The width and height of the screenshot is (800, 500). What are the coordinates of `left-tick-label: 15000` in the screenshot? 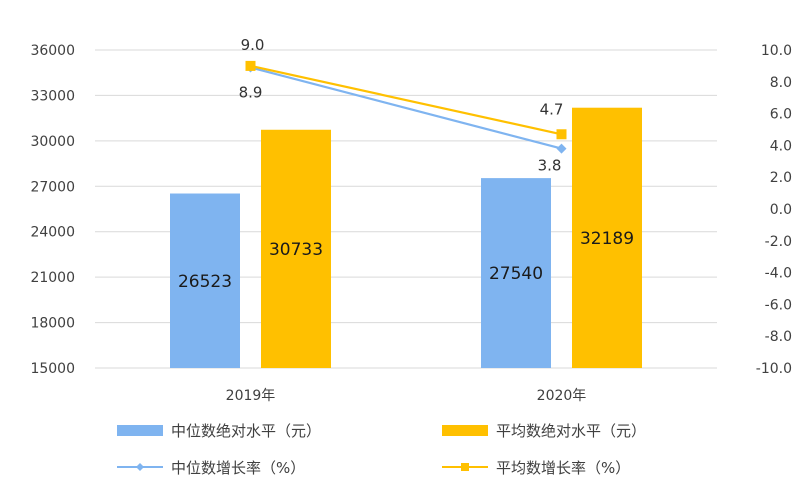 It's located at (52, 369).